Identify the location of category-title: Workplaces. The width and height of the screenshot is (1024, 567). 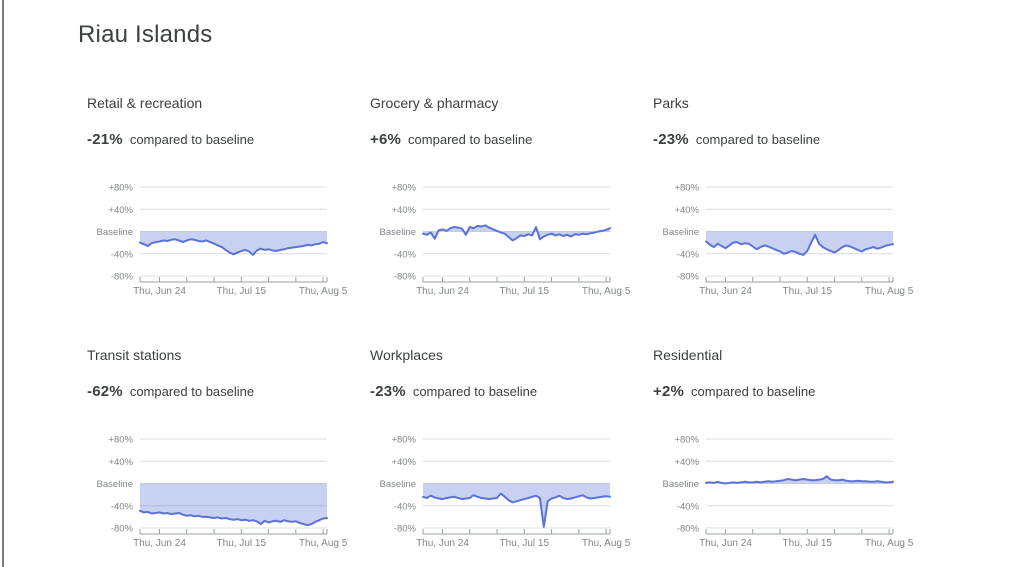
(406, 355).